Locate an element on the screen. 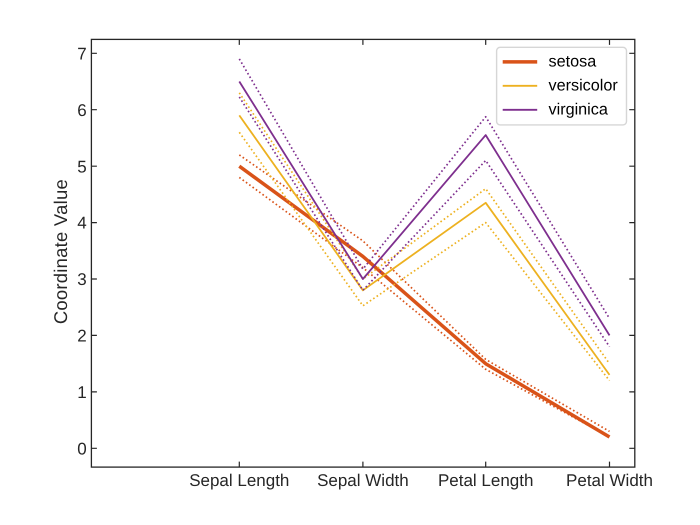 The height and width of the screenshot is (525, 700). svg-text: setosa is located at coordinates (573, 62).